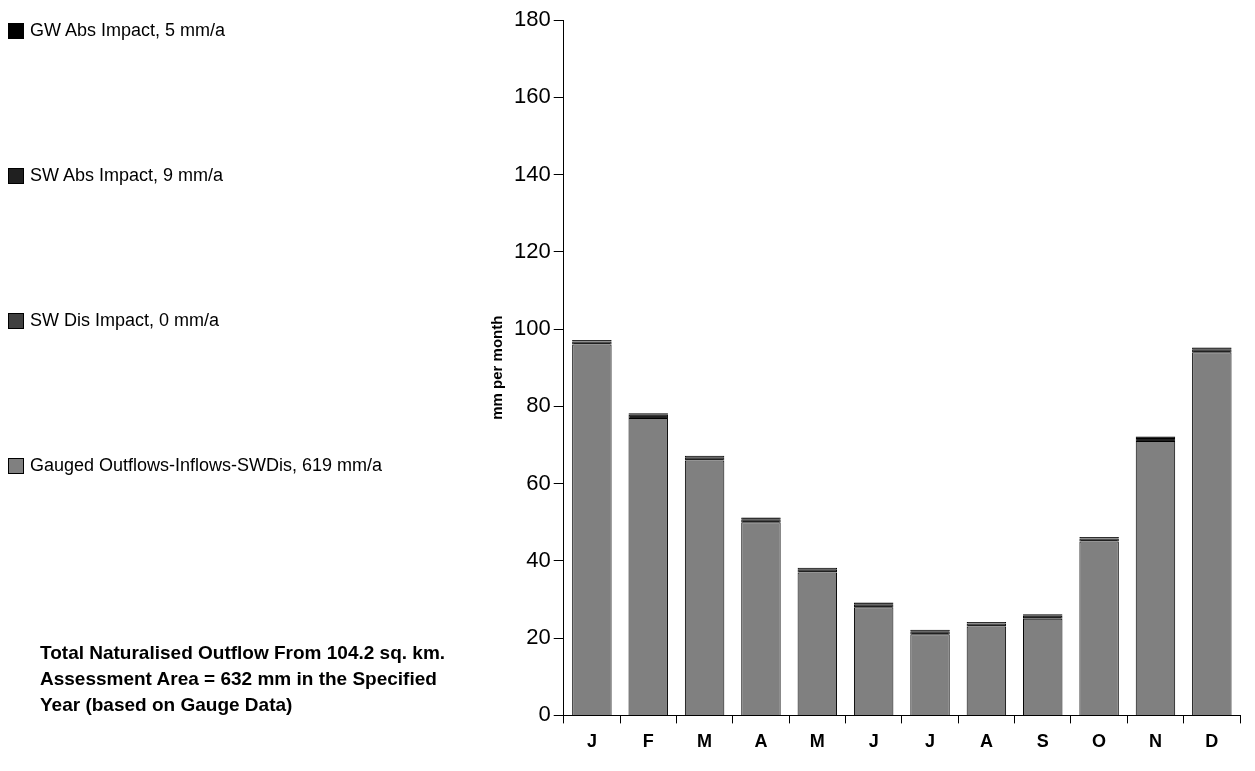 Image resolution: width=1255 pixels, height=771 pixels. I want to click on legend-label: GW Abs Impact, 5 mm/a, so click(128, 30).